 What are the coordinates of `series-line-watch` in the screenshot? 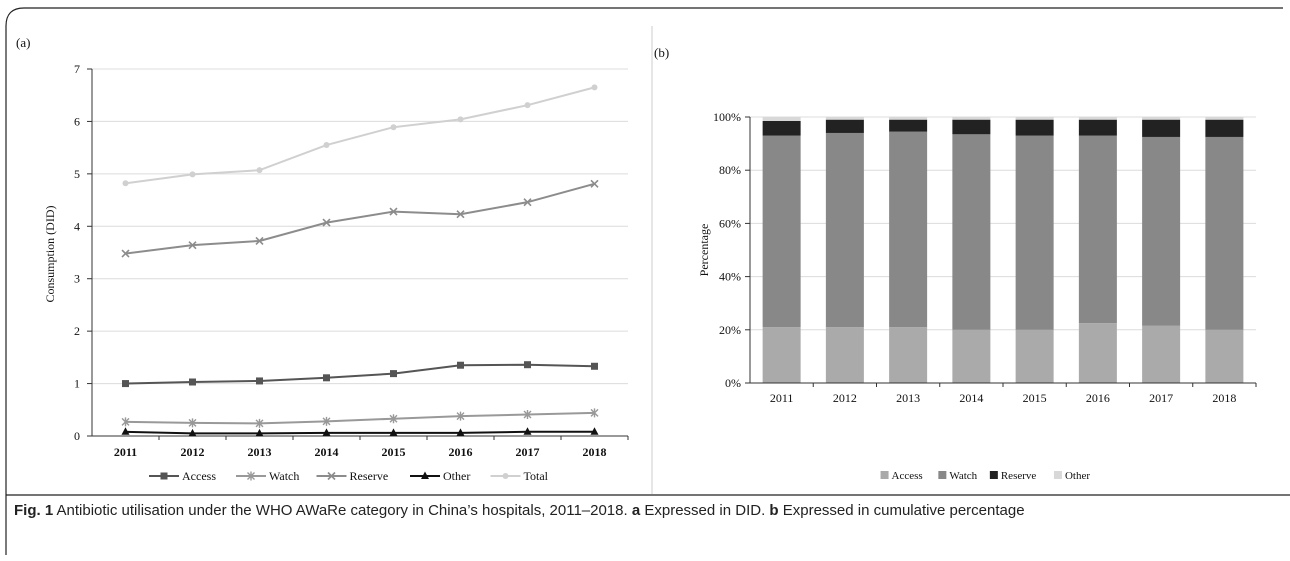 It's located at (360, 418).